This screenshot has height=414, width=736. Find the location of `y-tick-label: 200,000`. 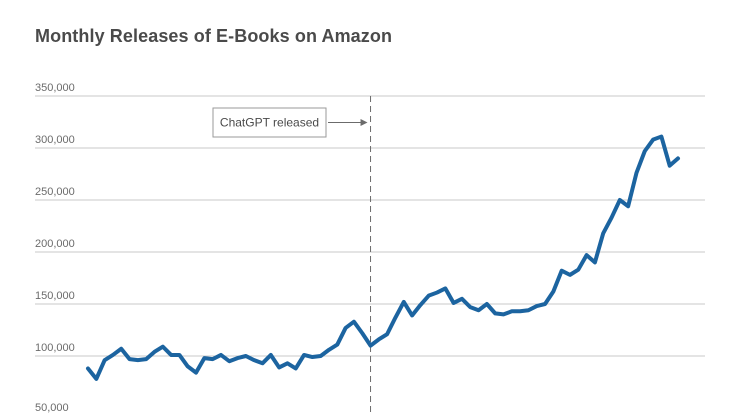

y-tick-label: 200,000 is located at coordinates (55, 244).